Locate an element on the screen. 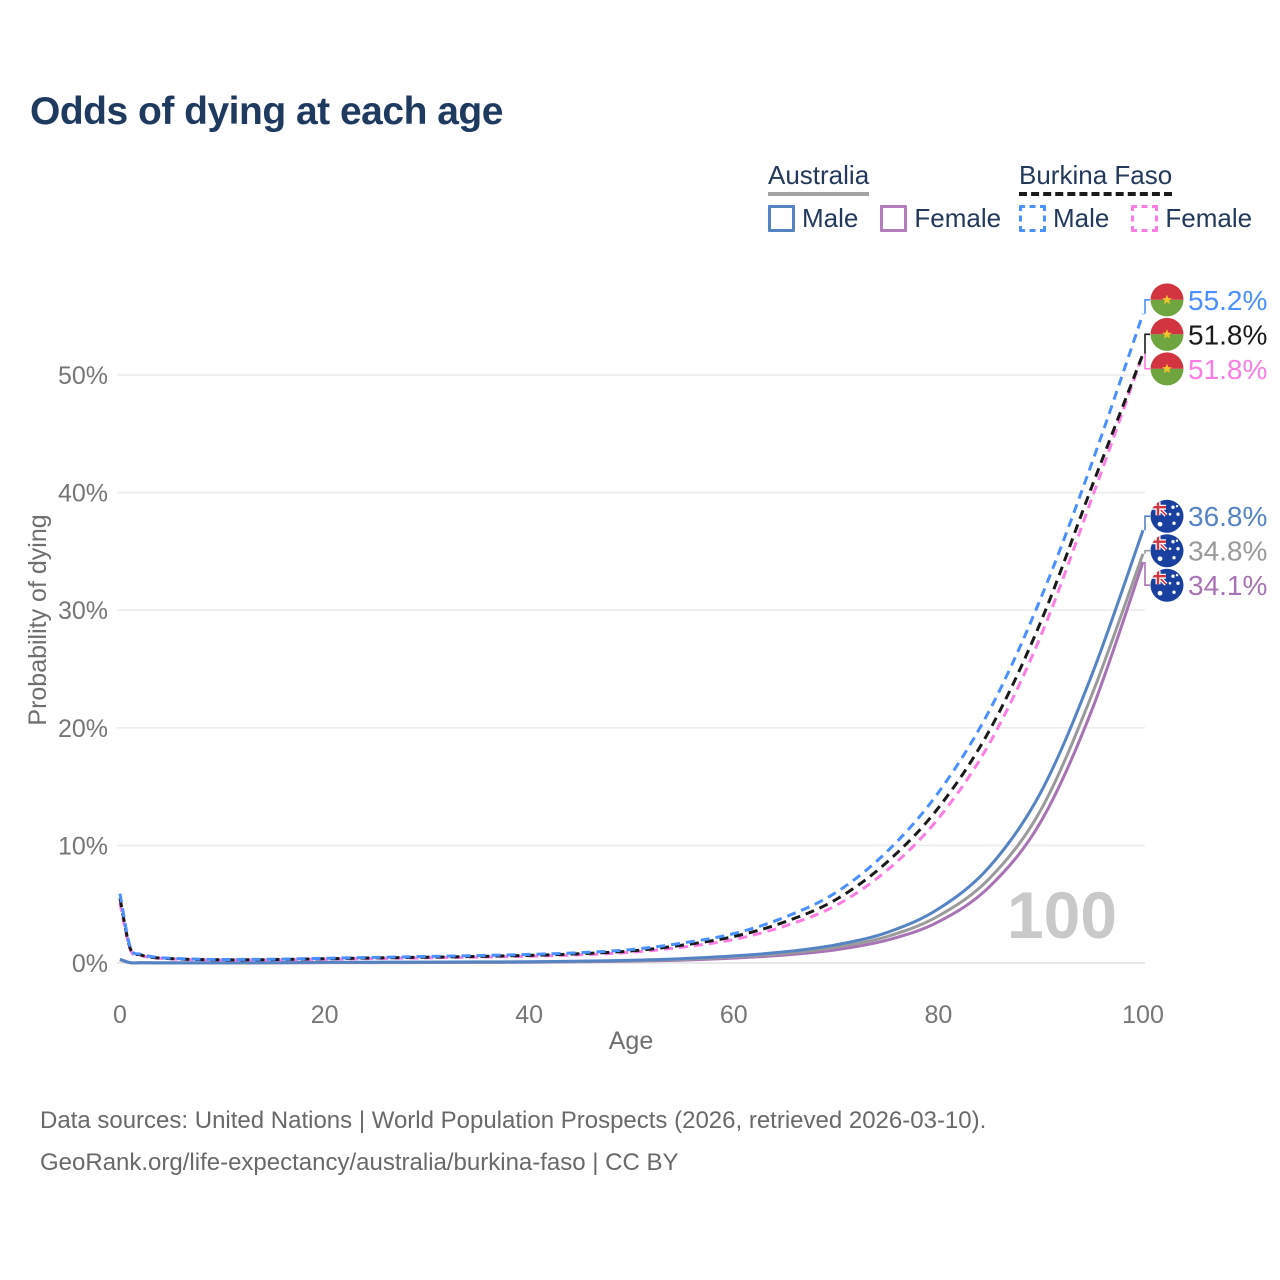  leader-burkina-faso-both-sexes is located at coordinates (1147, 343).